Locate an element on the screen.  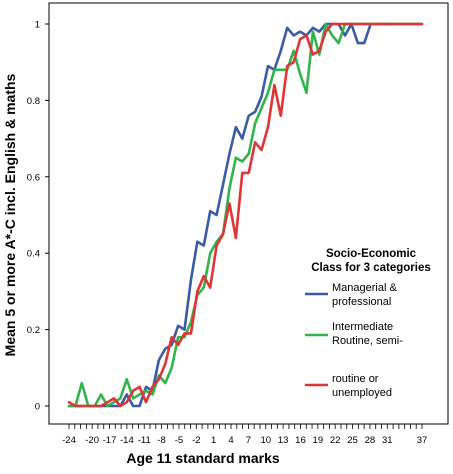
x-tick-label: -17 is located at coordinates (110, 440).